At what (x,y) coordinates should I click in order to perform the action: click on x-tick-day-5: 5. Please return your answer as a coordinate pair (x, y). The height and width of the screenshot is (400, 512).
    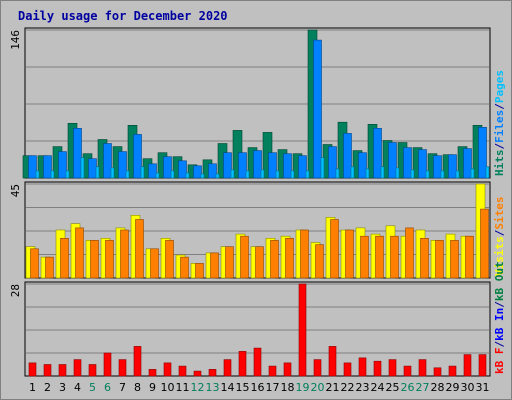
    Looking at the image, I should click on (92, 387).